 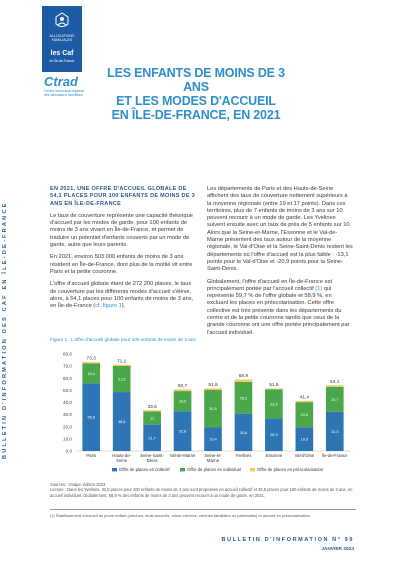 What do you see at coordinates (123, 306) in the screenshot?
I see `paragraph-text: ).` at bounding box center [123, 306].